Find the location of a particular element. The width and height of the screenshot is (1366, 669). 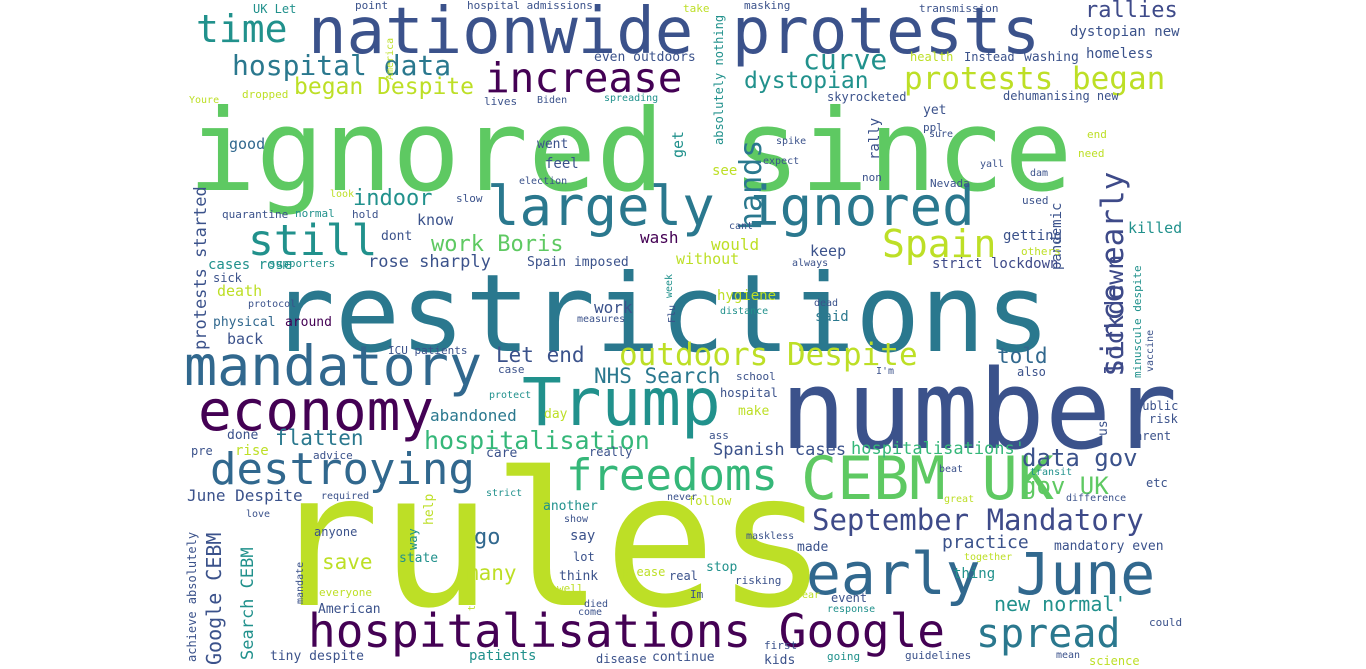

word: state is located at coordinates (419, 558).